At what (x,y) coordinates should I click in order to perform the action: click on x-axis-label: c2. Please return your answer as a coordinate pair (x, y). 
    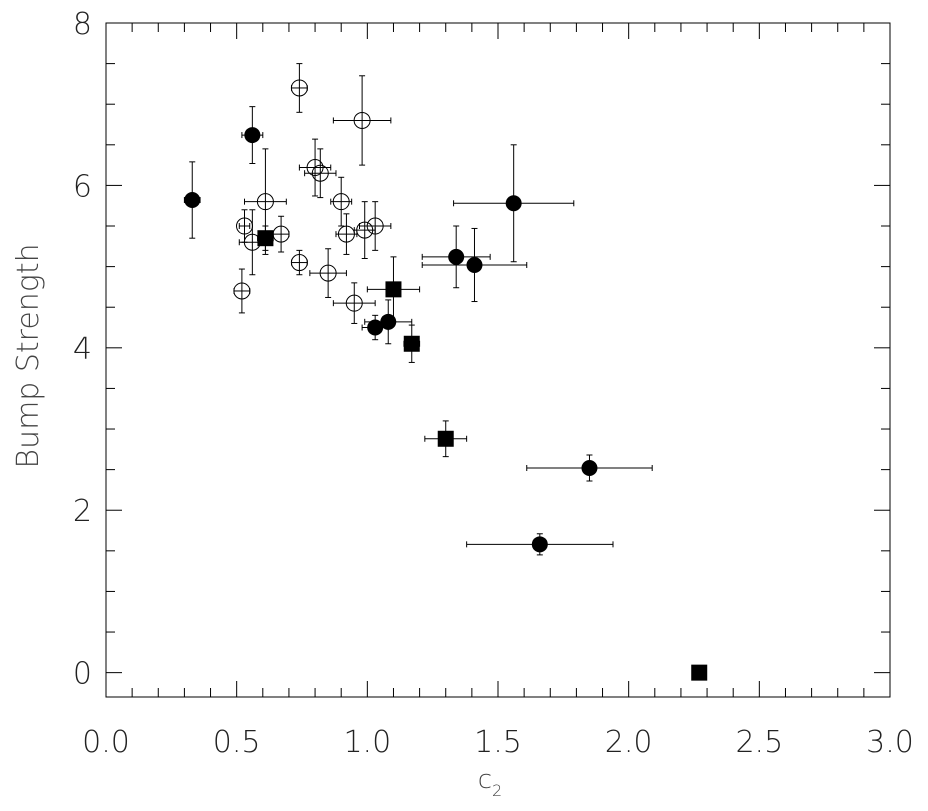
    Looking at the image, I should click on (490, 782).